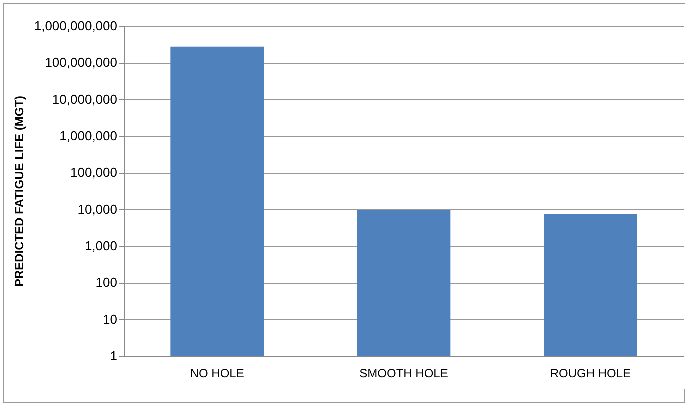 This screenshot has height=408, width=689. Describe the element at coordinates (107, 282) in the screenshot. I see `y-tick-label: 100` at that location.